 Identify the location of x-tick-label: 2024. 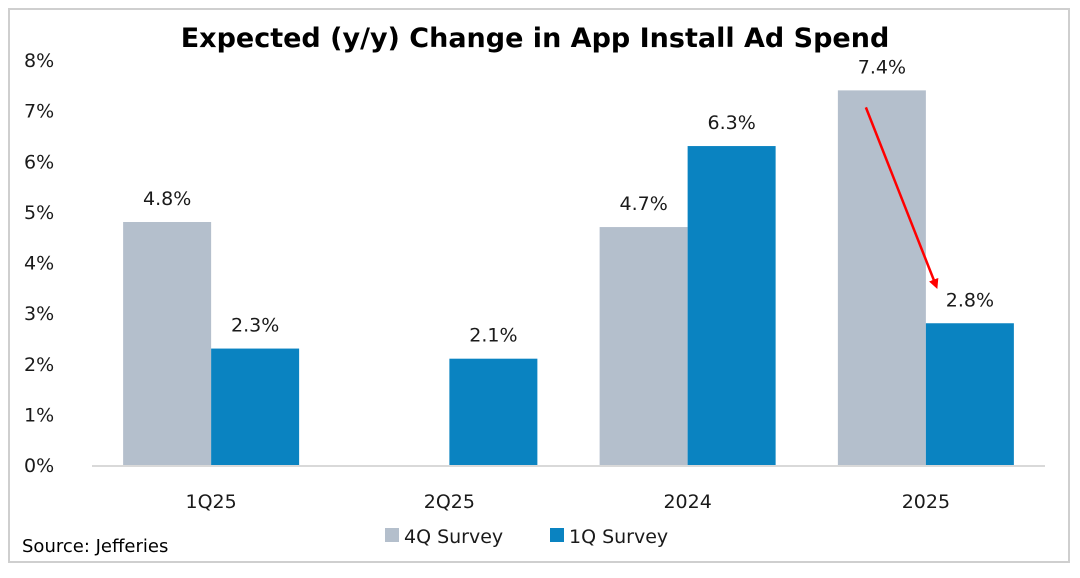
(687, 502).